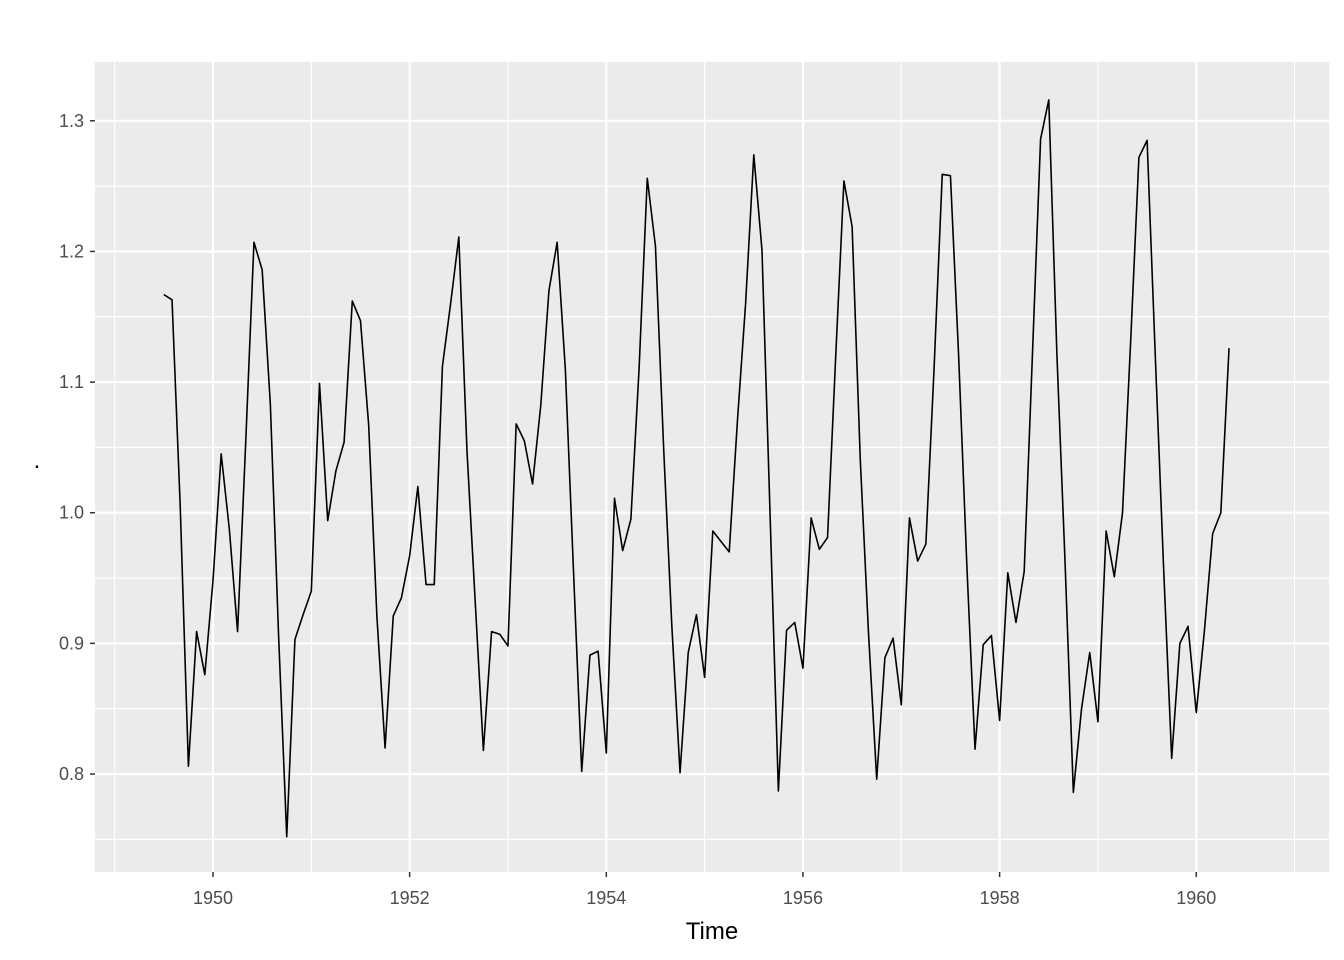  Describe the element at coordinates (71, 513) in the screenshot. I see `y-tick-label: 1.0` at that location.